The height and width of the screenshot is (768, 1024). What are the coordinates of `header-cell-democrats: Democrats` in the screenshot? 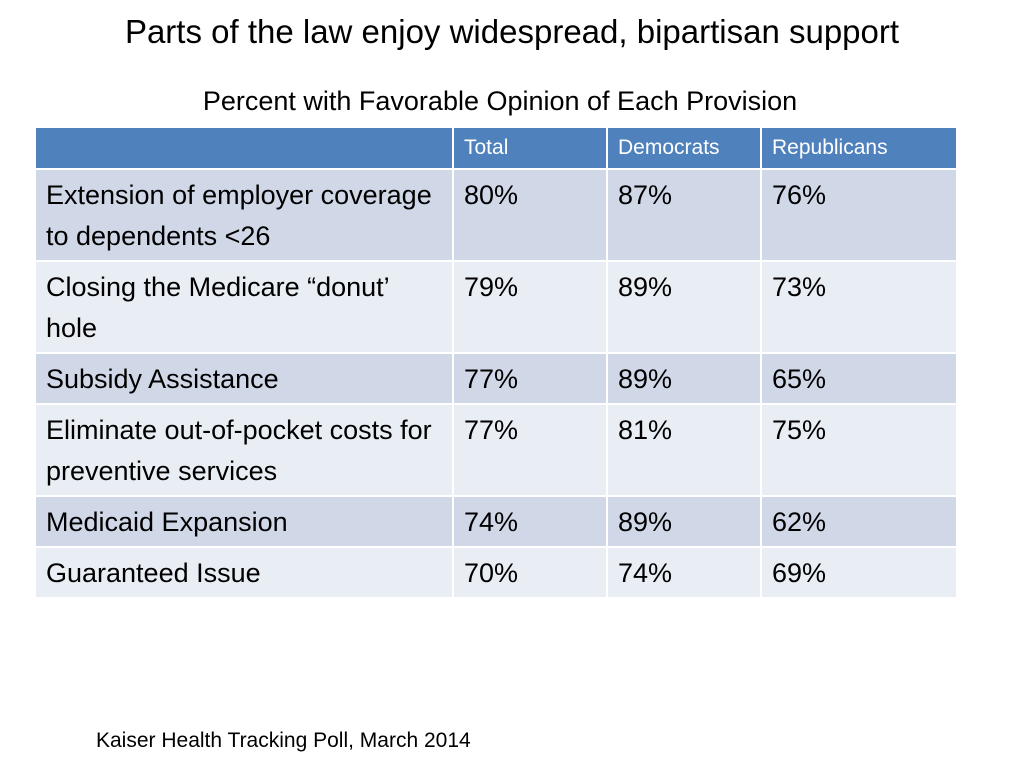 It's located at (684, 148).